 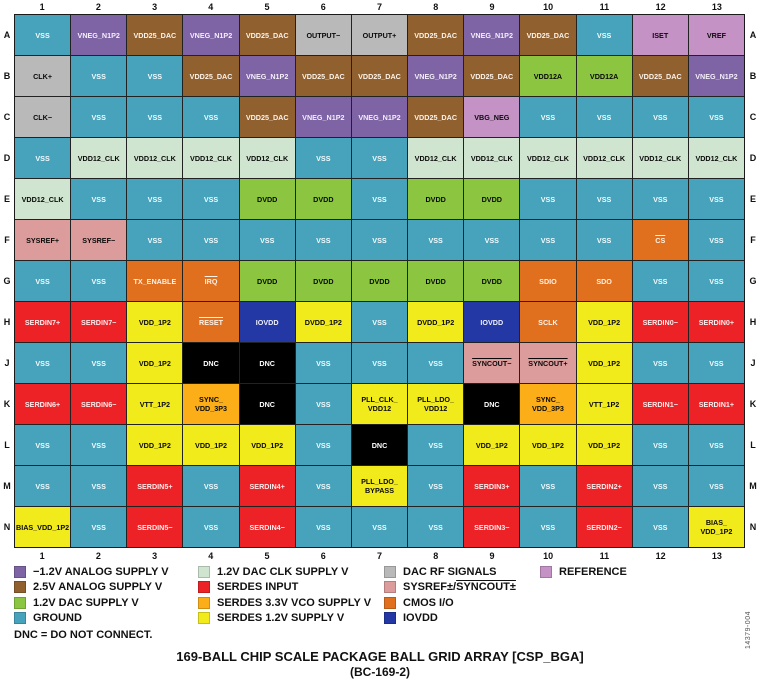 What do you see at coordinates (604, 240) in the screenshot?
I see `ball-F11: VSS` at bounding box center [604, 240].